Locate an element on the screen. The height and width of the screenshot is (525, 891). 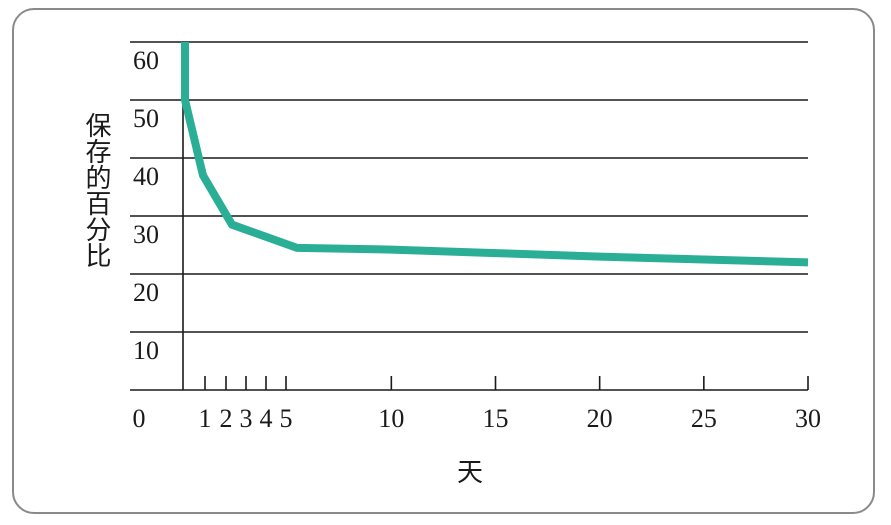
x-tick-label-15: 15 is located at coordinates (496, 418).